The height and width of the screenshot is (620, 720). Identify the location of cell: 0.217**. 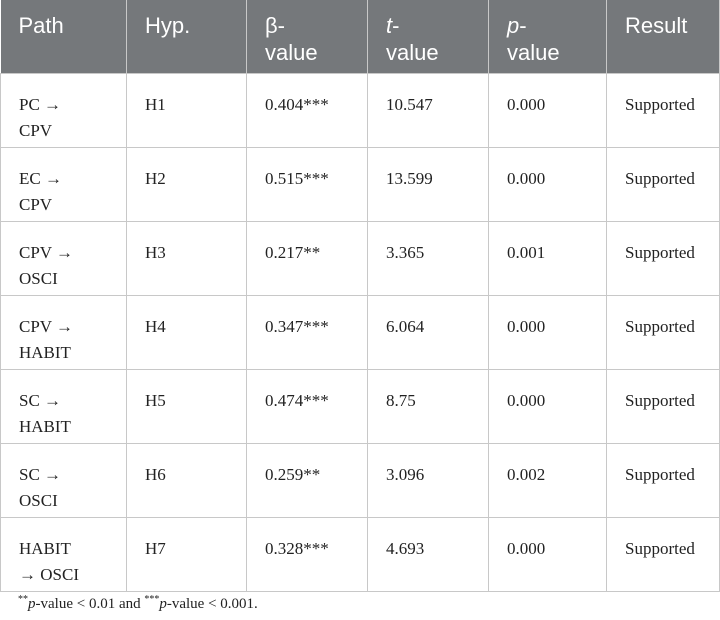
(307, 258).